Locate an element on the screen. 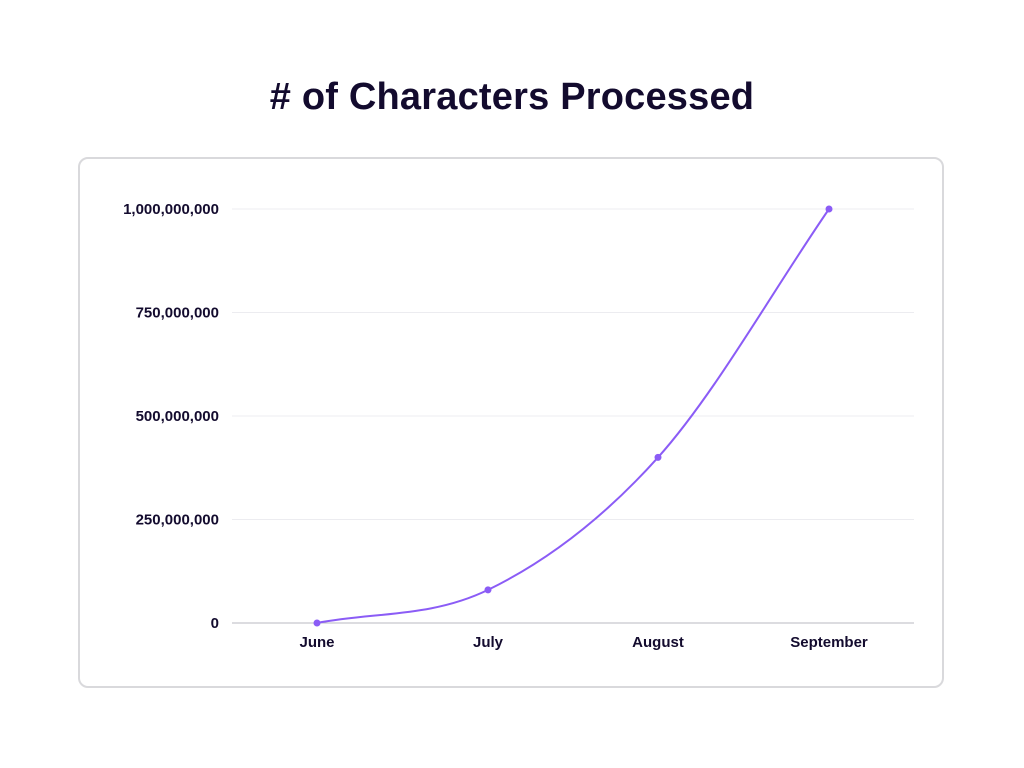  chart-title: # of Characters Processed is located at coordinates (512, 97).